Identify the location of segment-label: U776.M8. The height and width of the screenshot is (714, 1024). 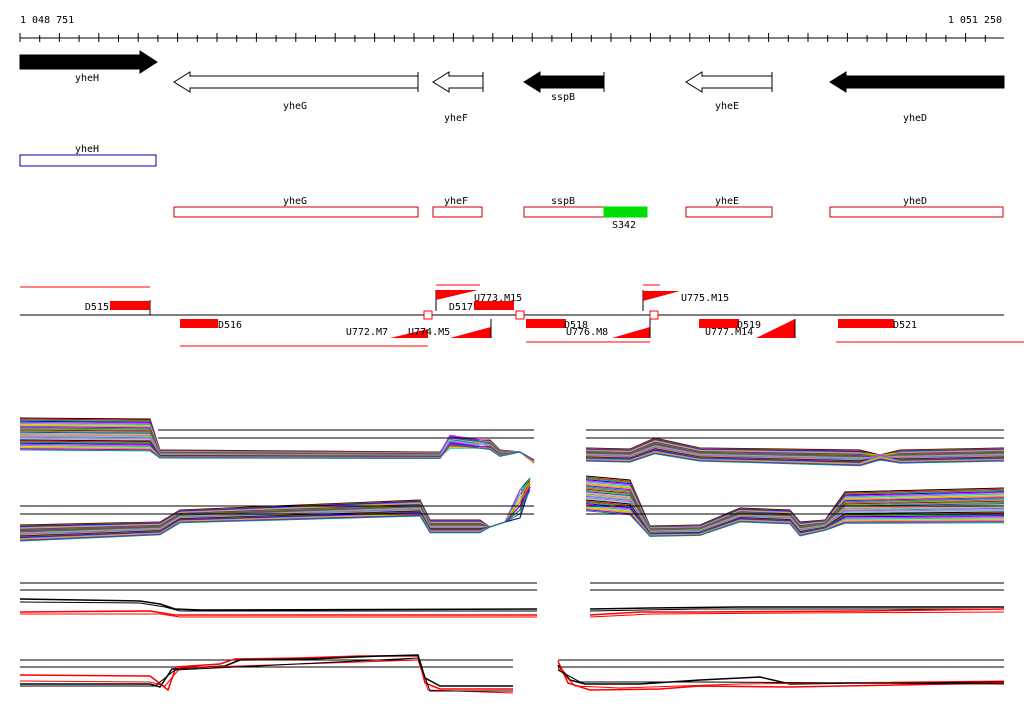
(587, 332).